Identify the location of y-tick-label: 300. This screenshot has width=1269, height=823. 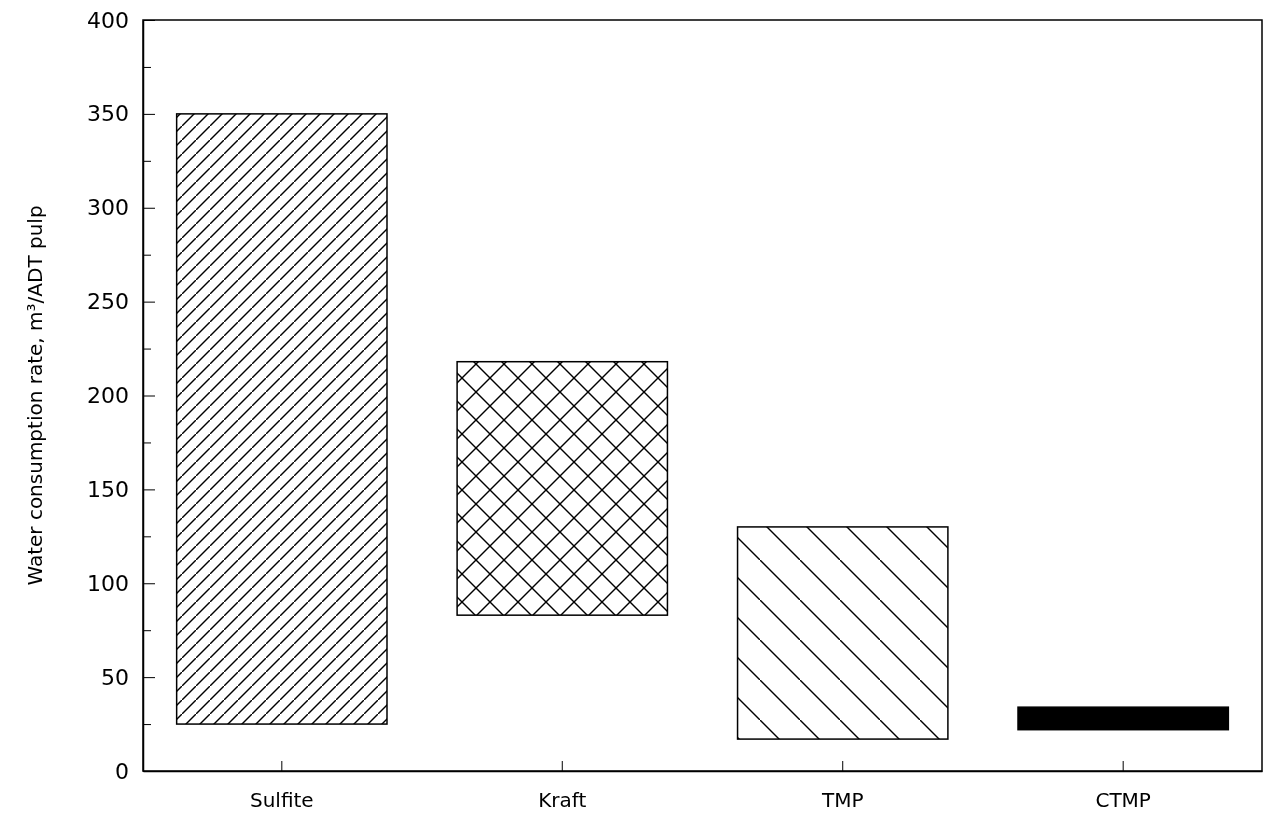
(108, 208).